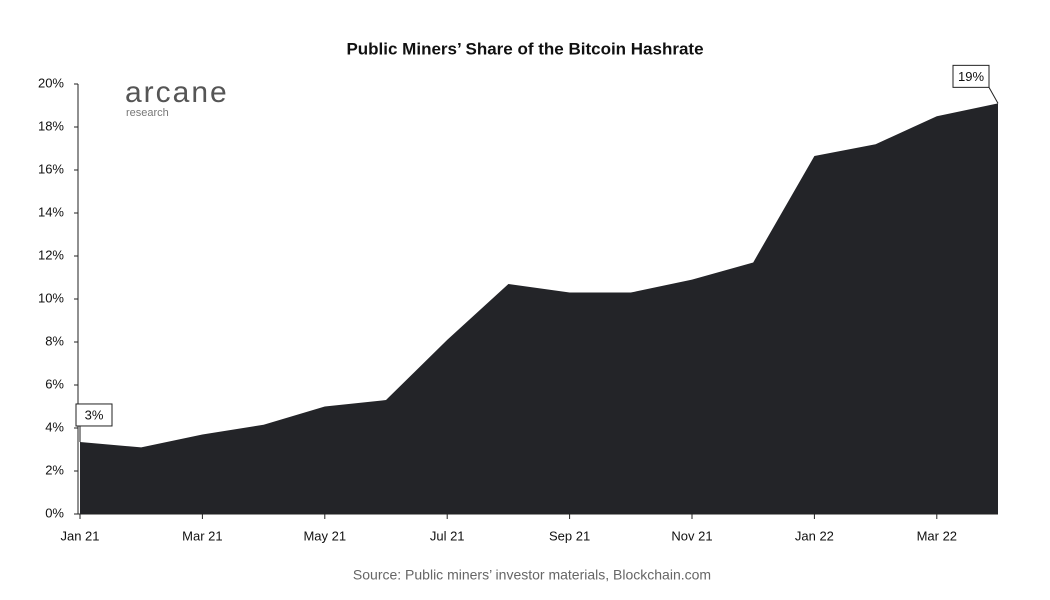  I want to click on value-label: 19%, so click(971, 76).